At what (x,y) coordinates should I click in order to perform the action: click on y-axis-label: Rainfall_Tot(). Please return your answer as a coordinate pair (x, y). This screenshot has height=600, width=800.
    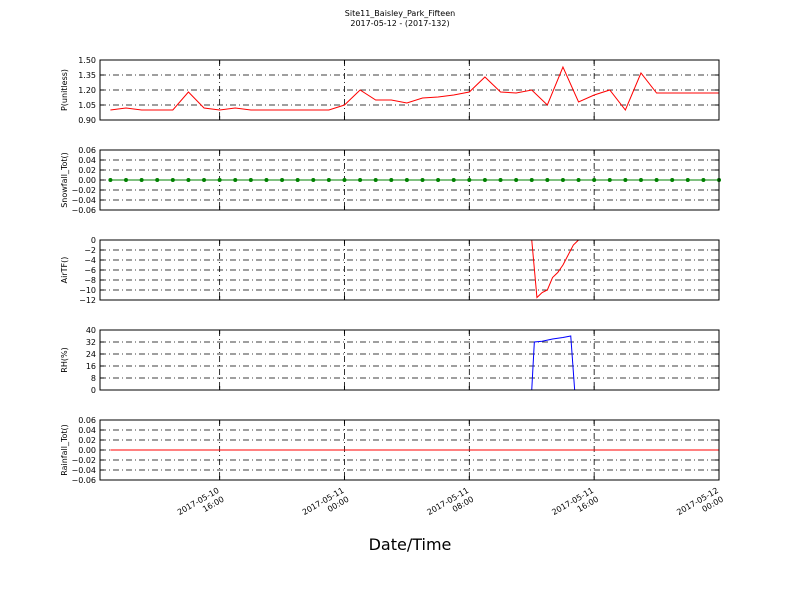
    Looking at the image, I should click on (64, 450).